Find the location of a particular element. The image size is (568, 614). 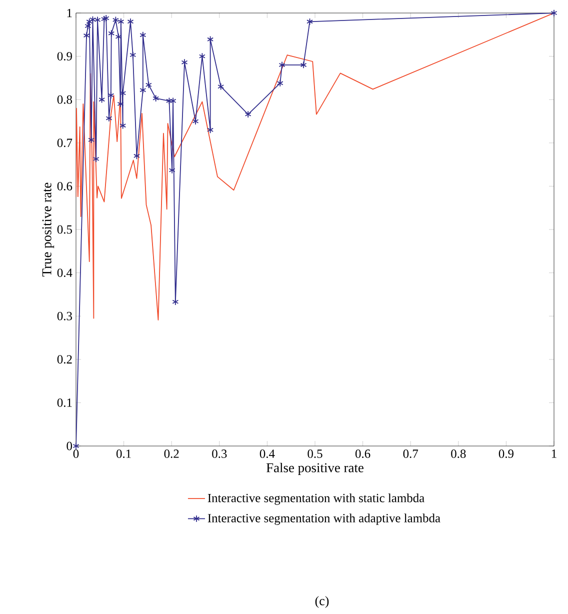

y-tick-label: 0.7 is located at coordinates (64, 143).